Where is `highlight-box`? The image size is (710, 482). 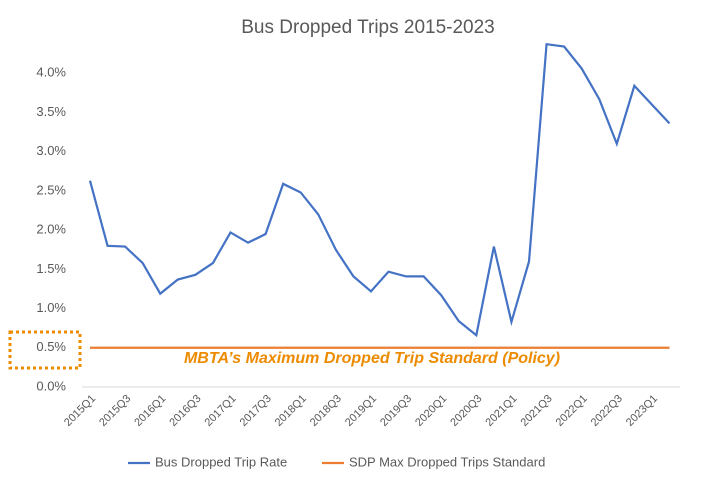
highlight-box is located at coordinates (45, 350).